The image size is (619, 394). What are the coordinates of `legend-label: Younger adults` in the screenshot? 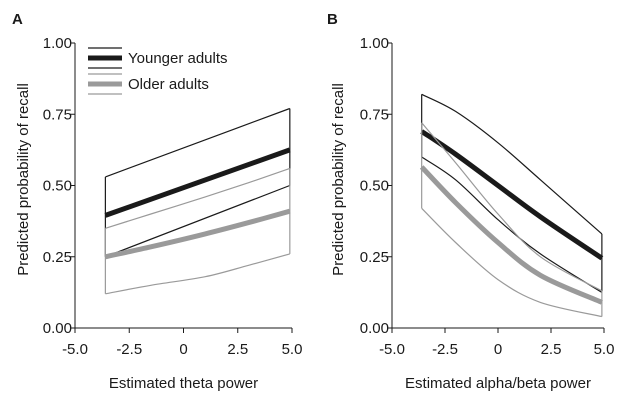 It's located at (178, 58).